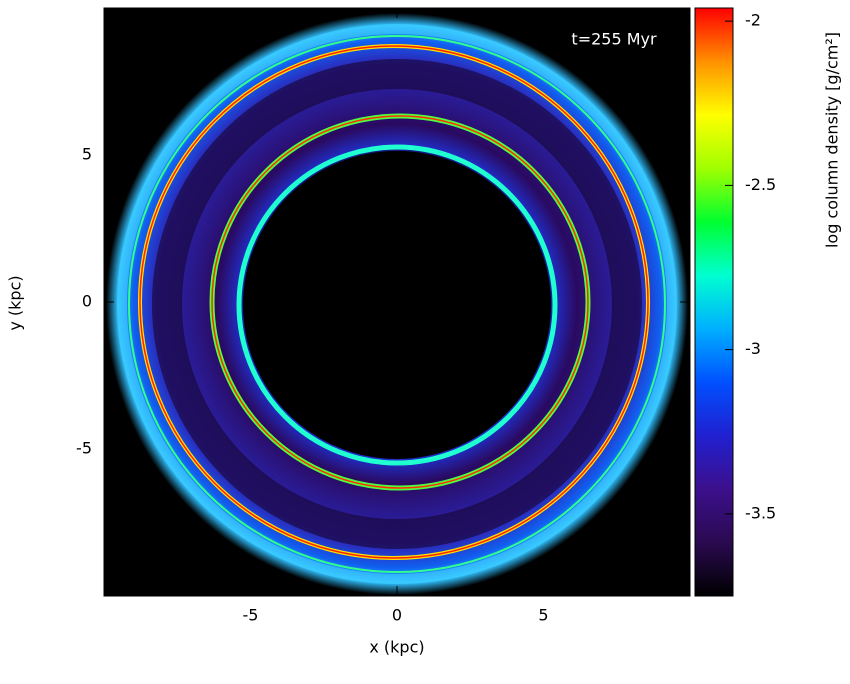 This screenshot has height=684, width=850. Describe the element at coordinates (15, 302) in the screenshot. I see `y-axis-label: y (kpc)` at that location.